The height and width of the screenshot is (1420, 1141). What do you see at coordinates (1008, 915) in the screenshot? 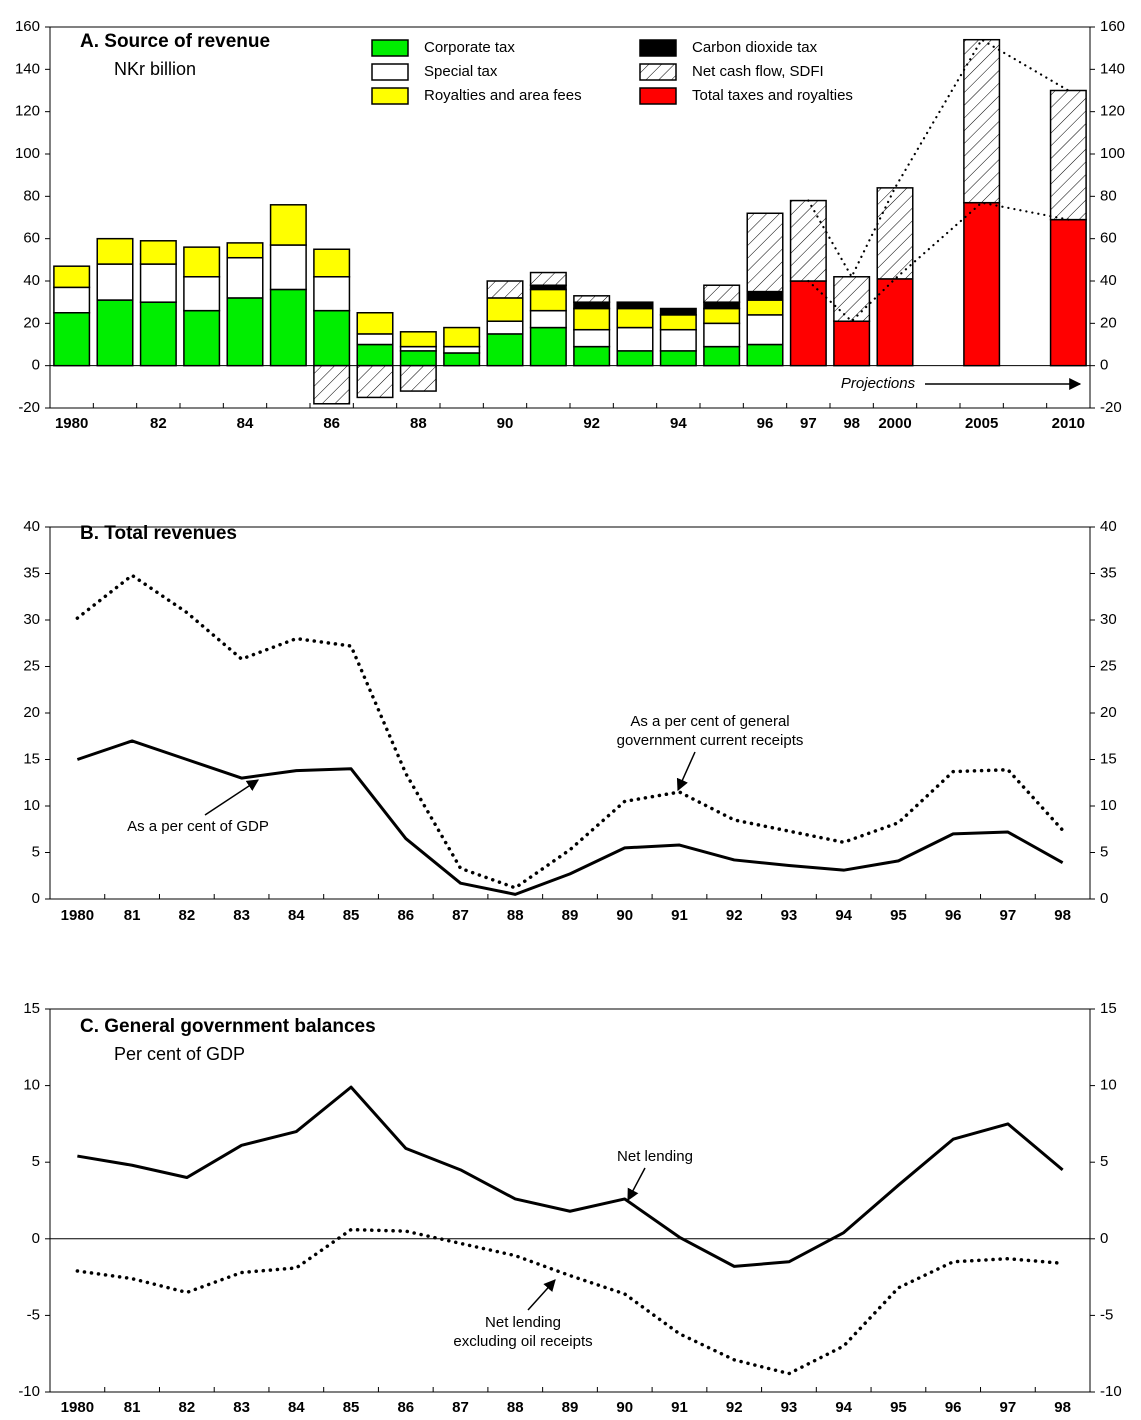
I see `x-tick-label: 97` at bounding box center [1008, 915].